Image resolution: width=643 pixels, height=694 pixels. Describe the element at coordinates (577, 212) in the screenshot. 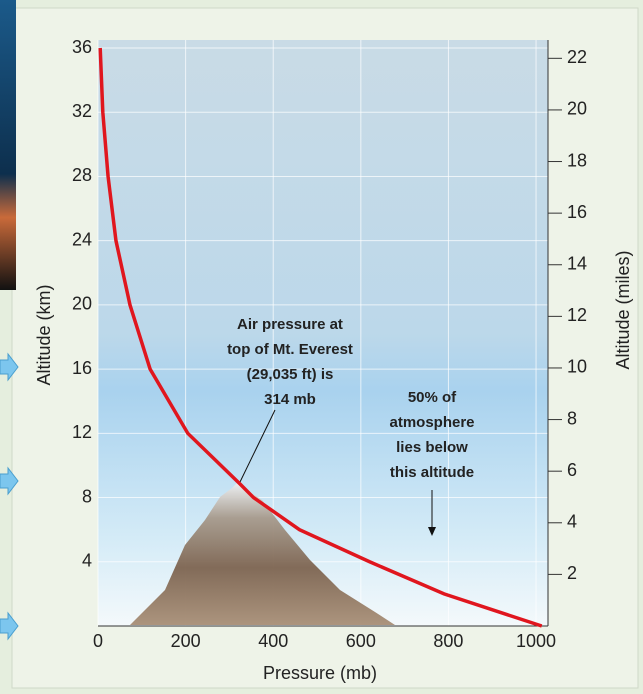

I see `y2-tick-label: 16` at that location.